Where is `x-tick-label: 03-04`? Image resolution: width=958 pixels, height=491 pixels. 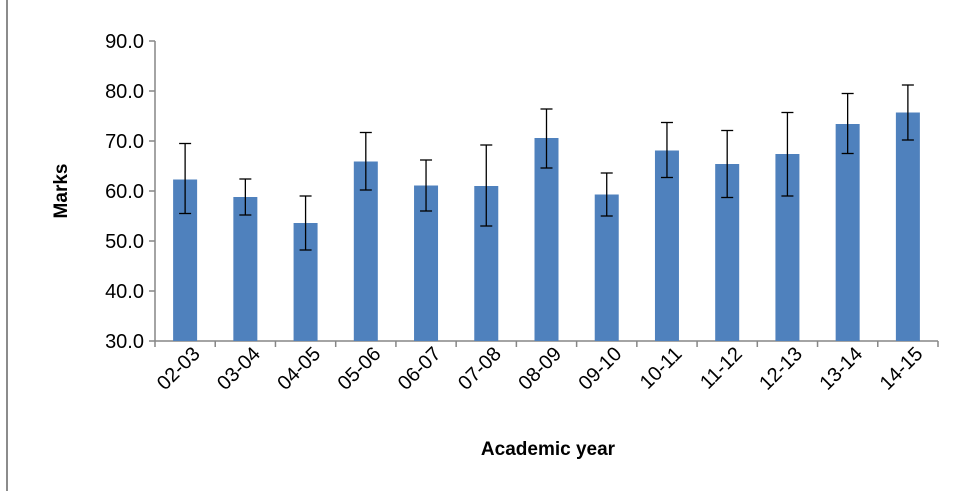
x-tick-label: 03-04 is located at coordinates (239, 369).